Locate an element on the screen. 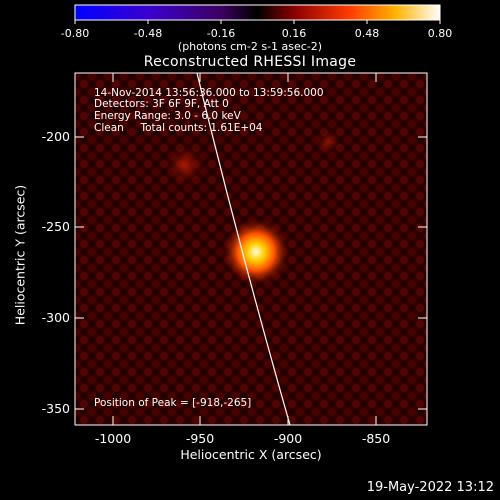  solar-limb-line is located at coordinates (243, 249).